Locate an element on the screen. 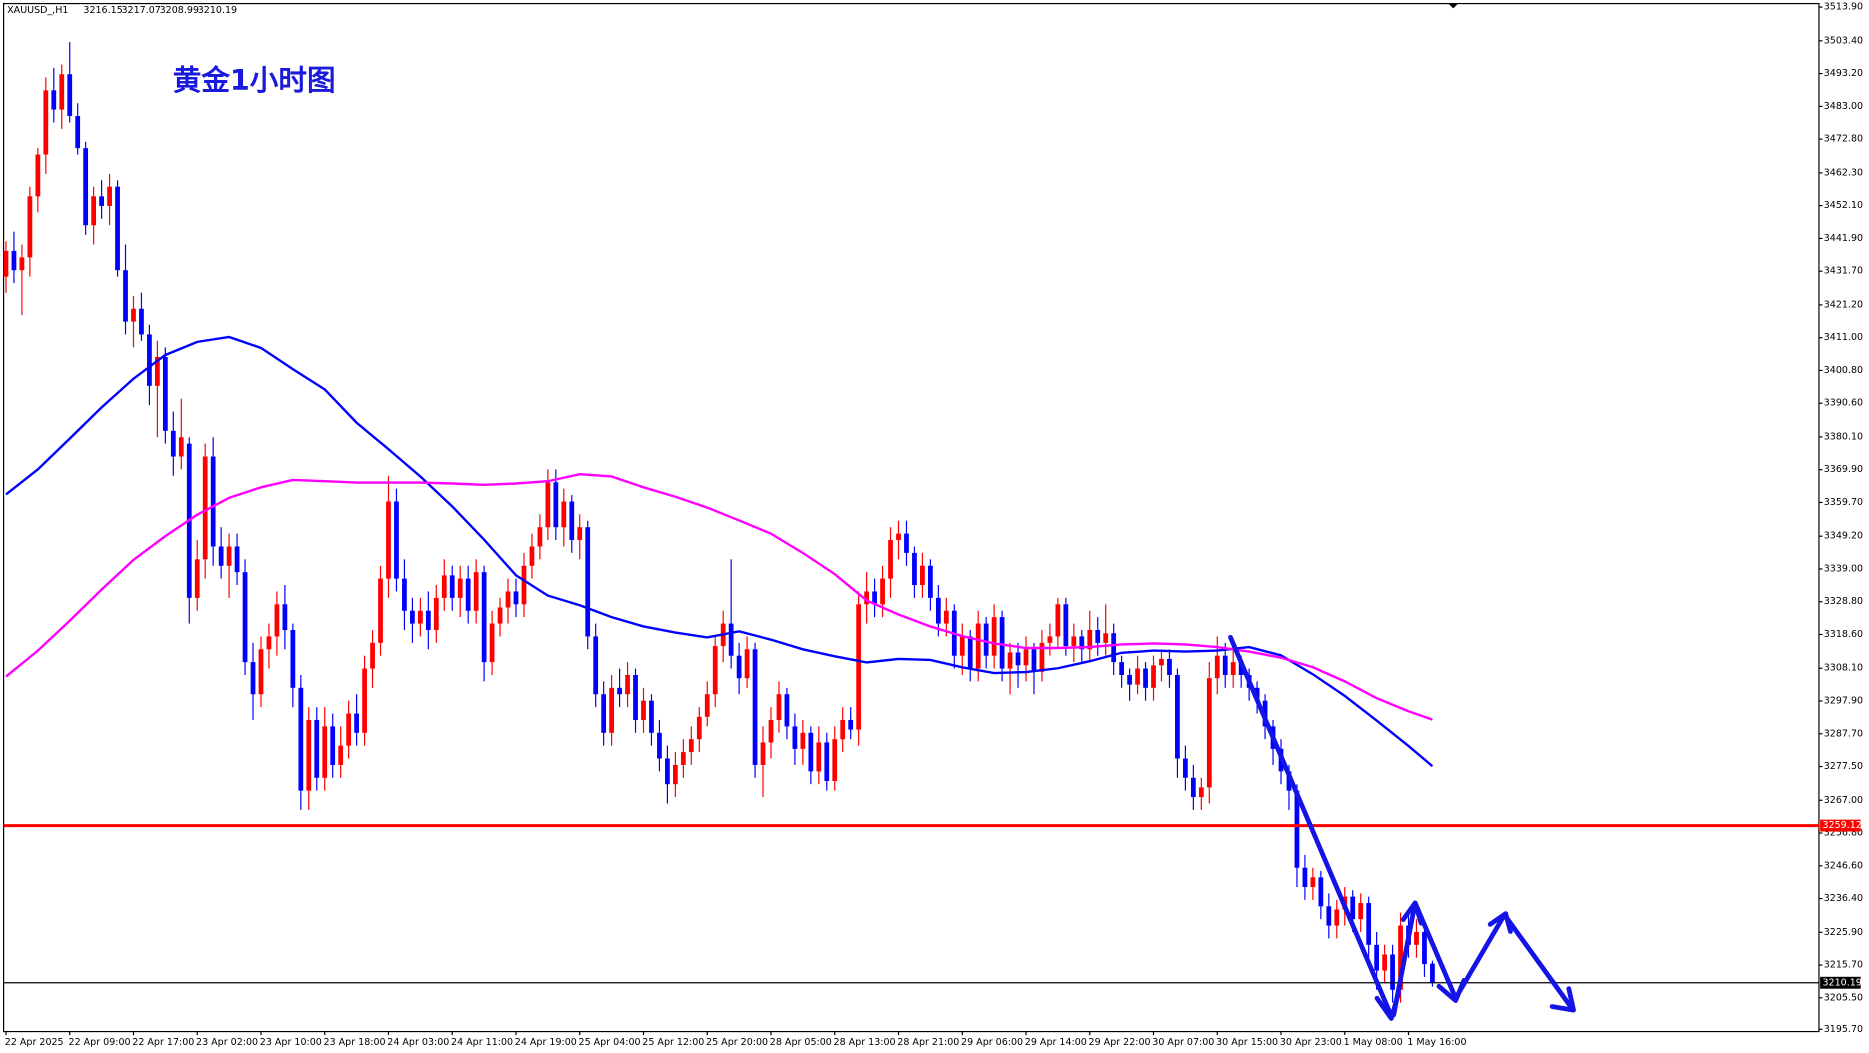 The height and width of the screenshot is (1053, 1869). x-tick-label: 25 Apr 04:00 is located at coordinates (610, 1042).